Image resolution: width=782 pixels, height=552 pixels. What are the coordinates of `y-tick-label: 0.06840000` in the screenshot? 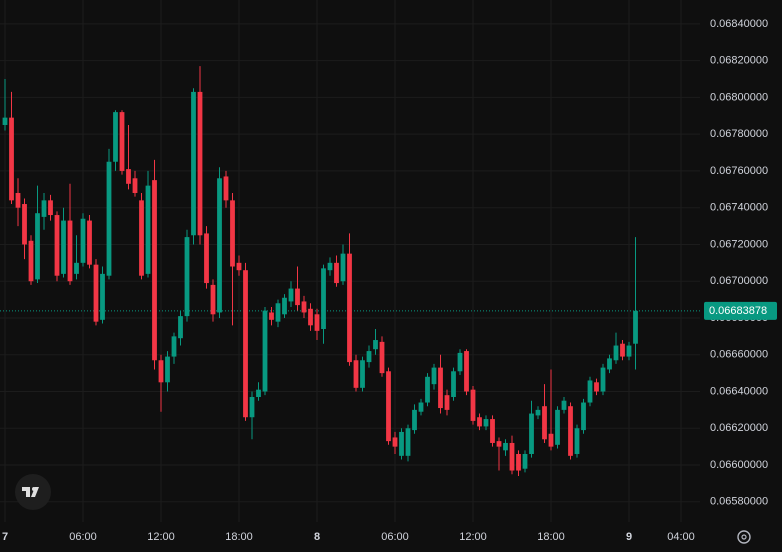 It's located at (739, 24).